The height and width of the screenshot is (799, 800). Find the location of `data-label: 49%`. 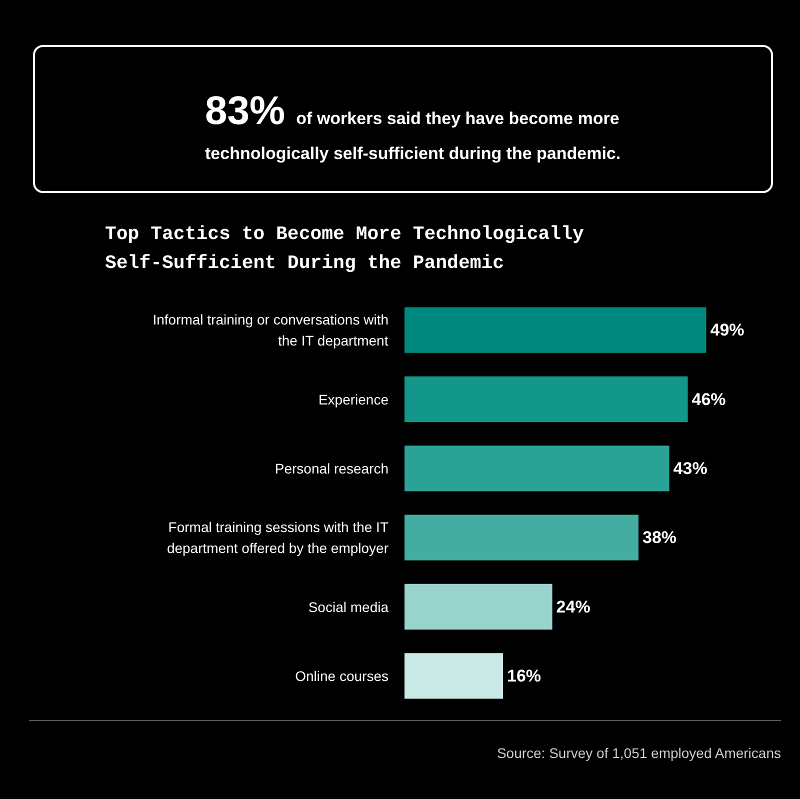

data-label: 49% is located at coordinates (727, 330).